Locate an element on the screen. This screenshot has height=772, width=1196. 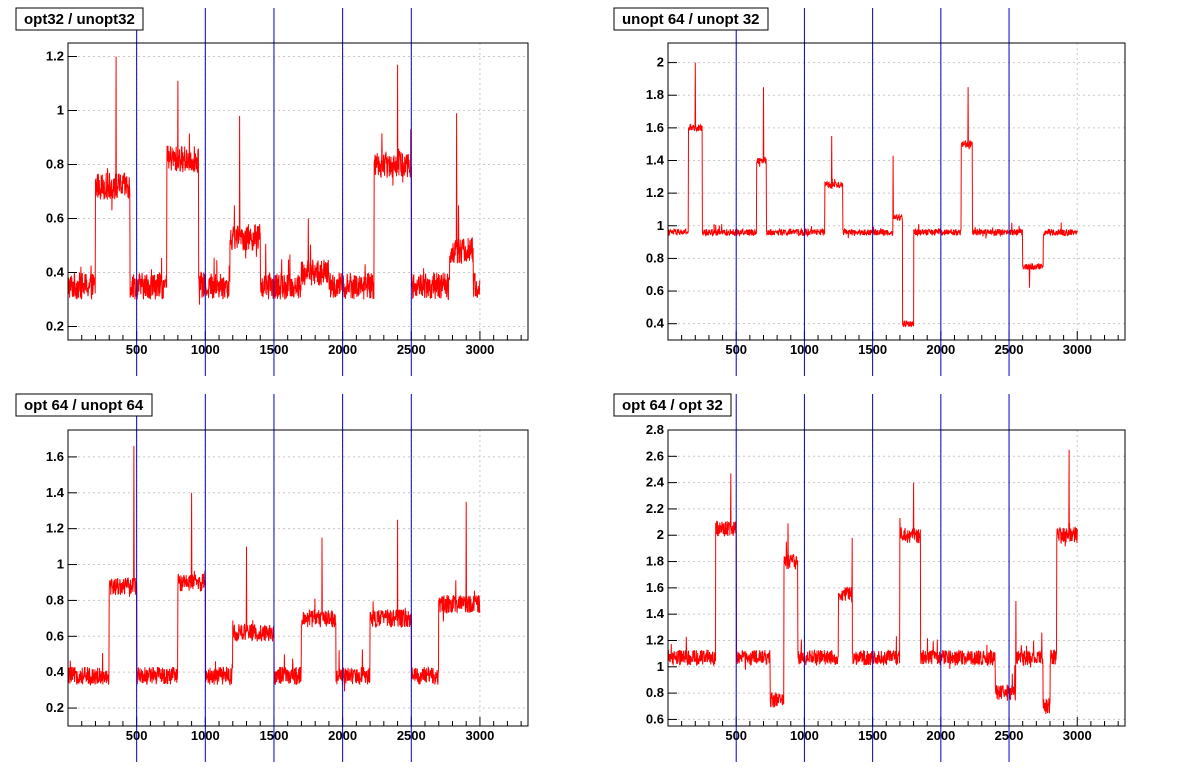
chart-title: unopt 64 / unopt 32 is located at coordinates (691, 19).